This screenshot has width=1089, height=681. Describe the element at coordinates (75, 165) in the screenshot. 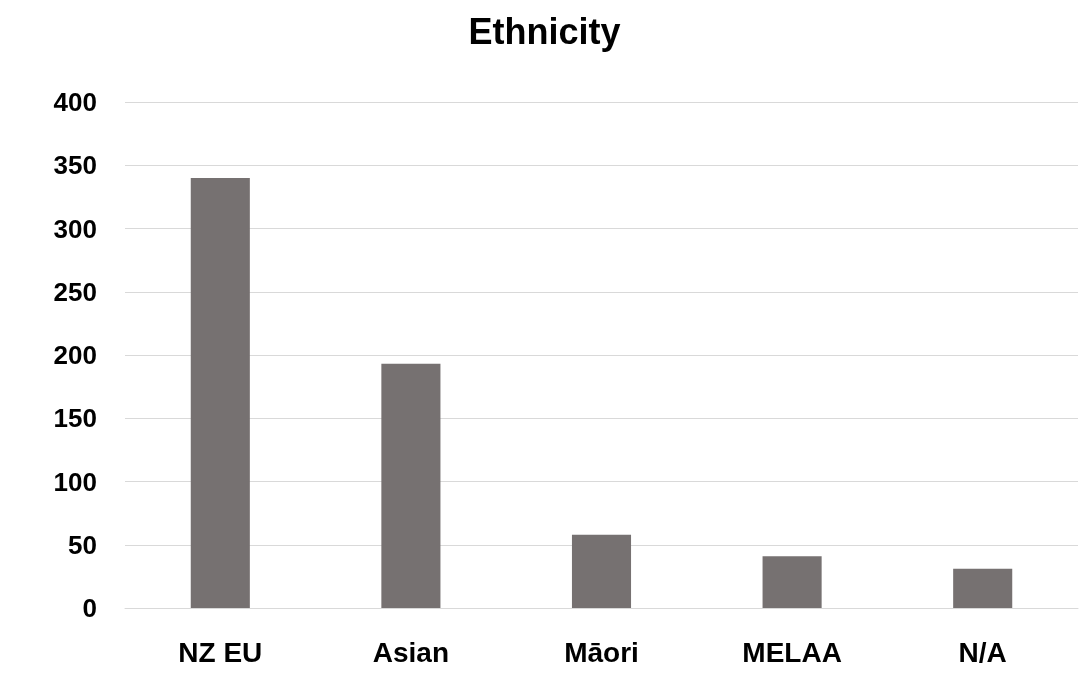

I see `y-tick-label: 350` at that location.